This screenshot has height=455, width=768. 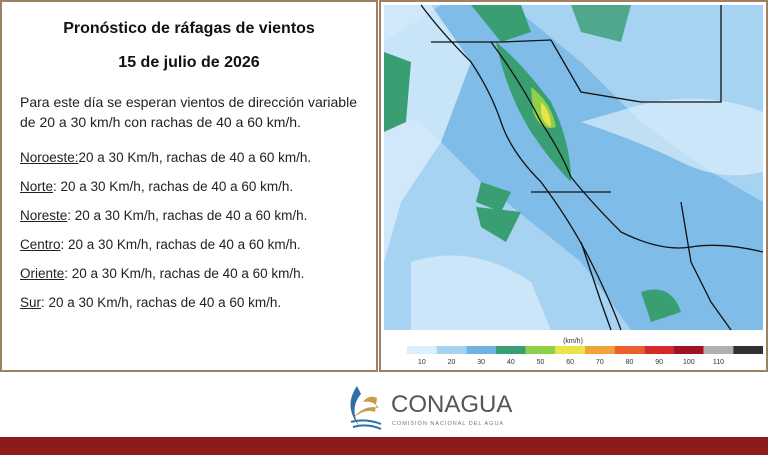 I want to click on region-name: Norte, so click(x=37, y=186).